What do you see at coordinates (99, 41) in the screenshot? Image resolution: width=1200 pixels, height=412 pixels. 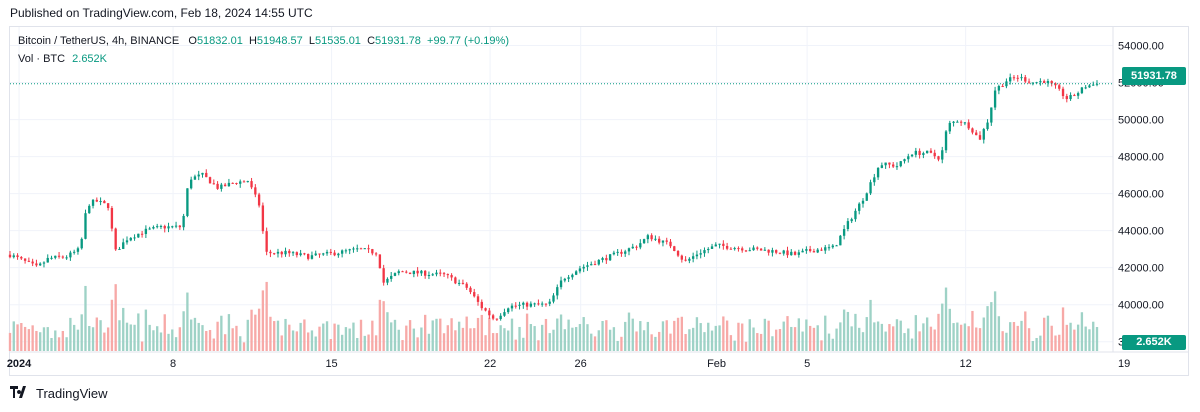 I see `symbol-title: Bitcoin / TetherUS, 4h, BINANCE` at bounding box center [99, 41].